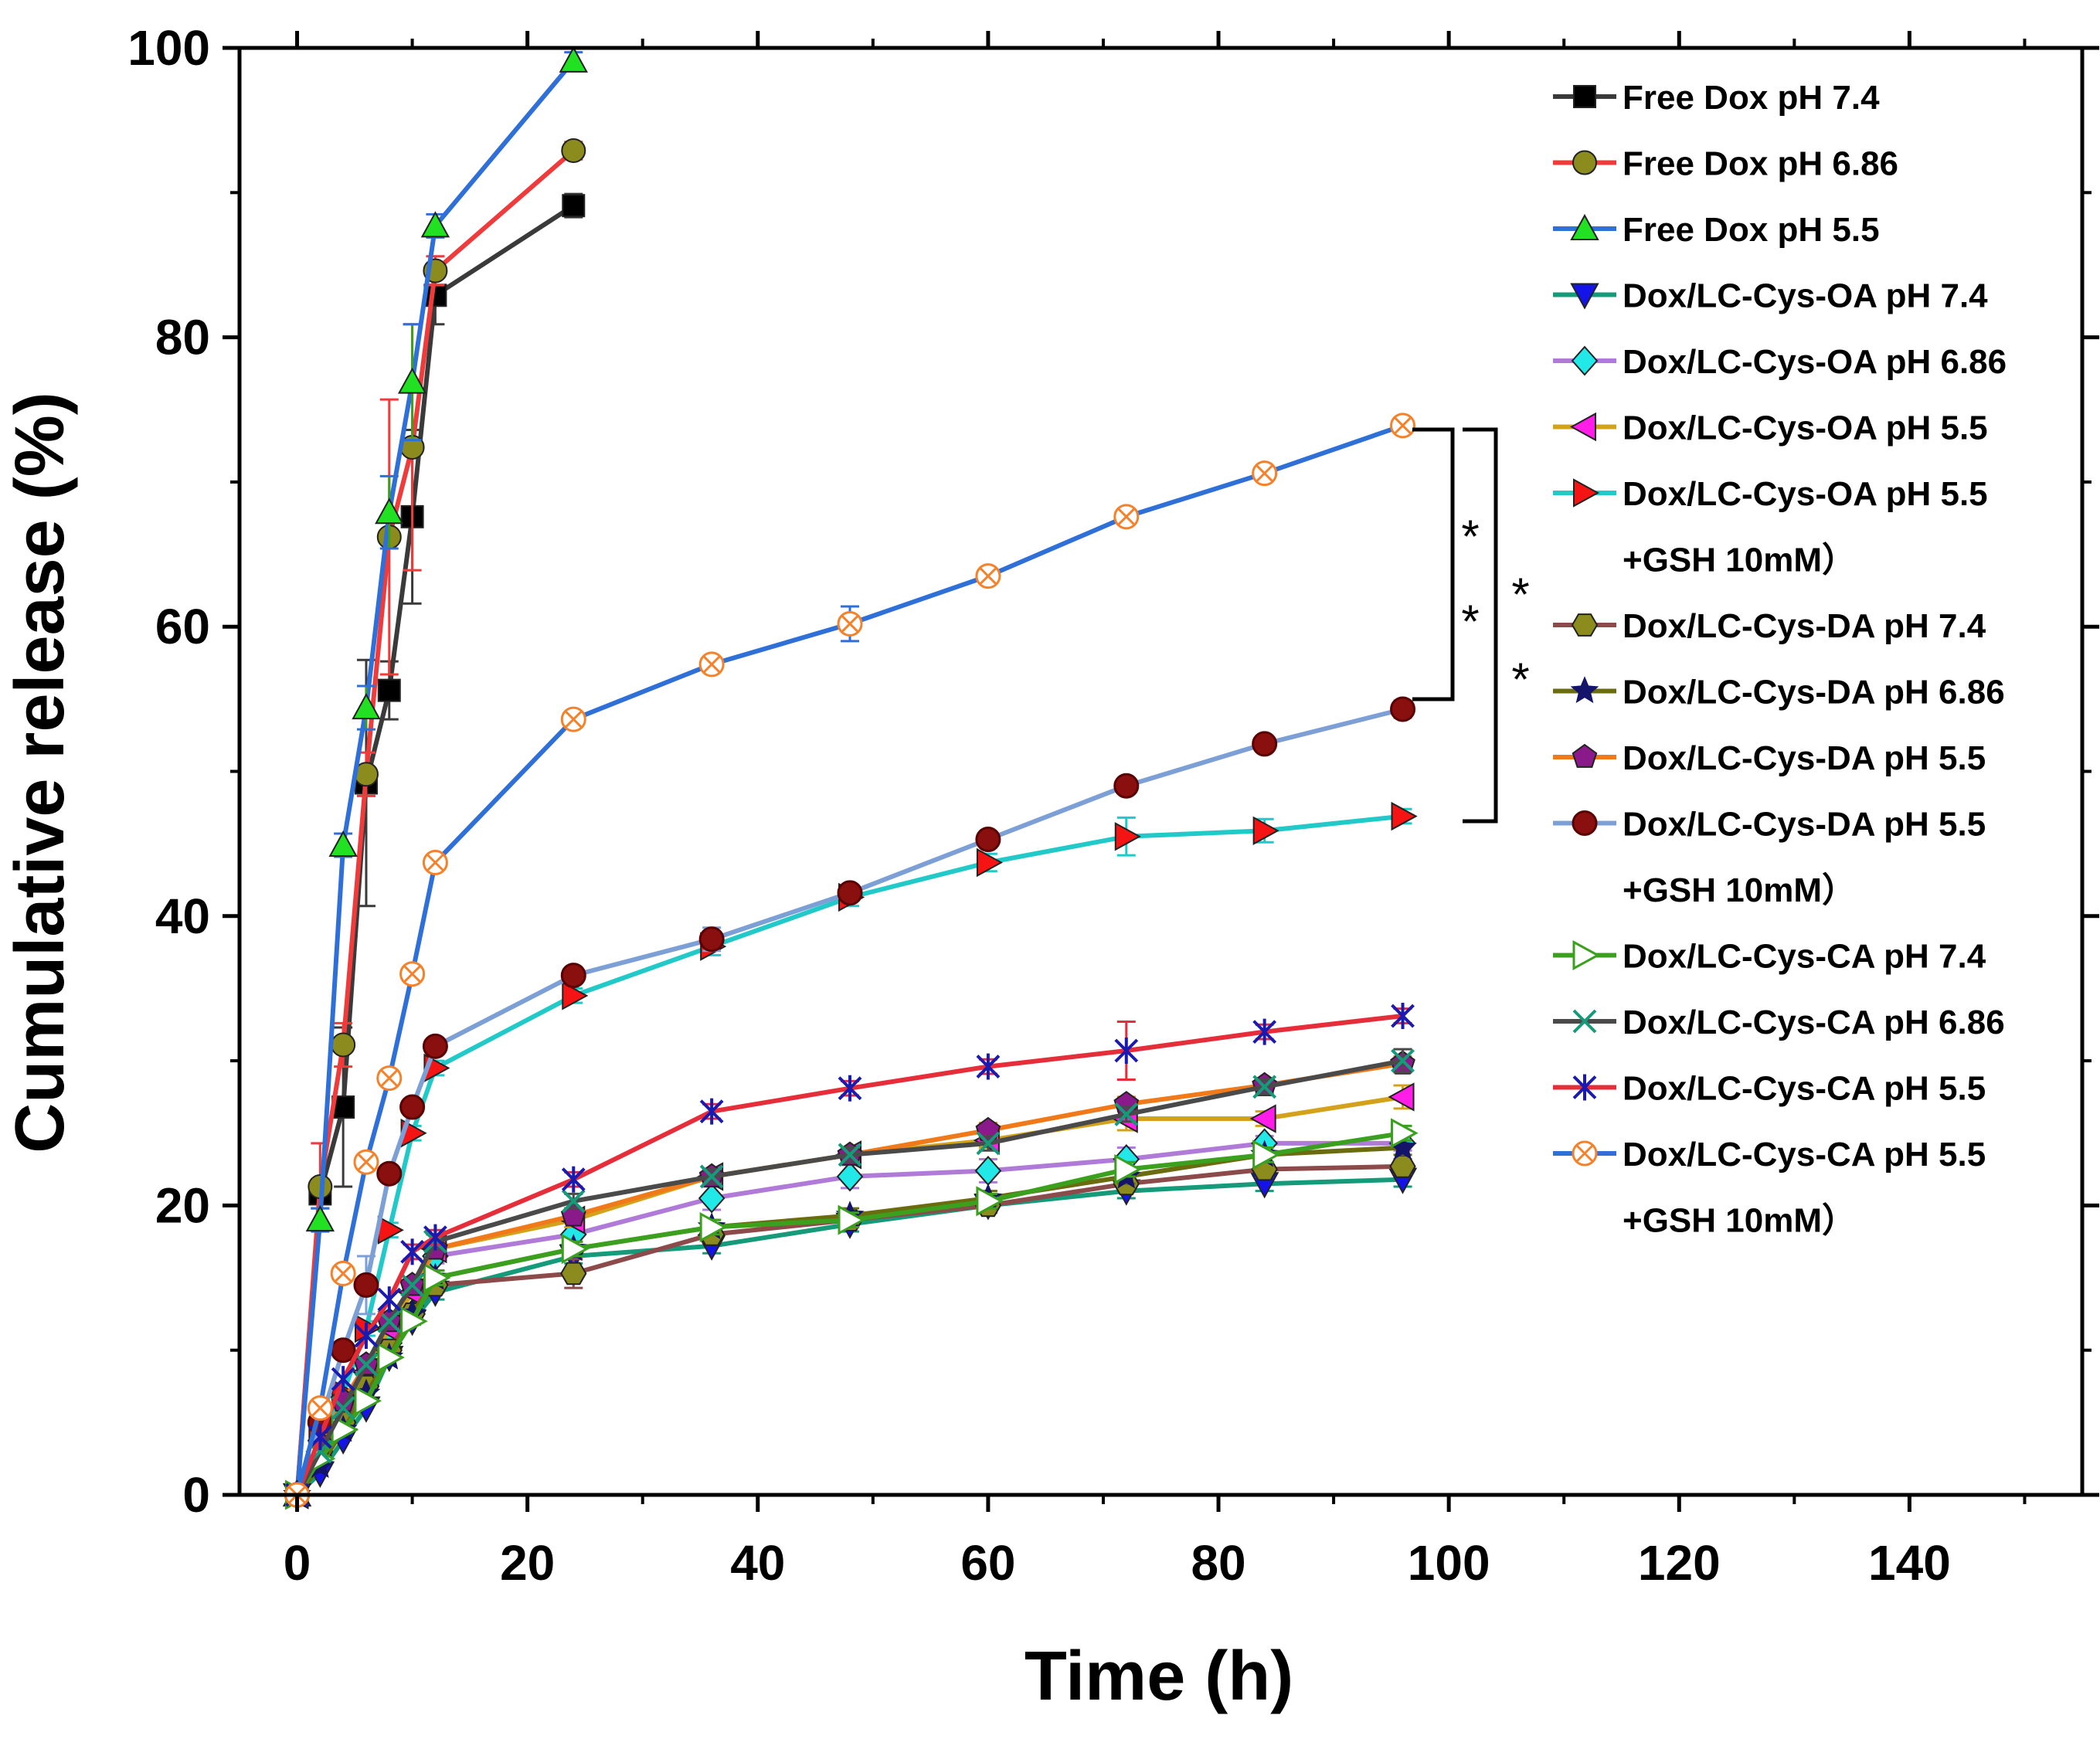 The height and width of the screenshot is (1739, 2100). Describe the element at coordinates (182, 916) in the screenshot. I see `y-tick-label: 40` at that location.